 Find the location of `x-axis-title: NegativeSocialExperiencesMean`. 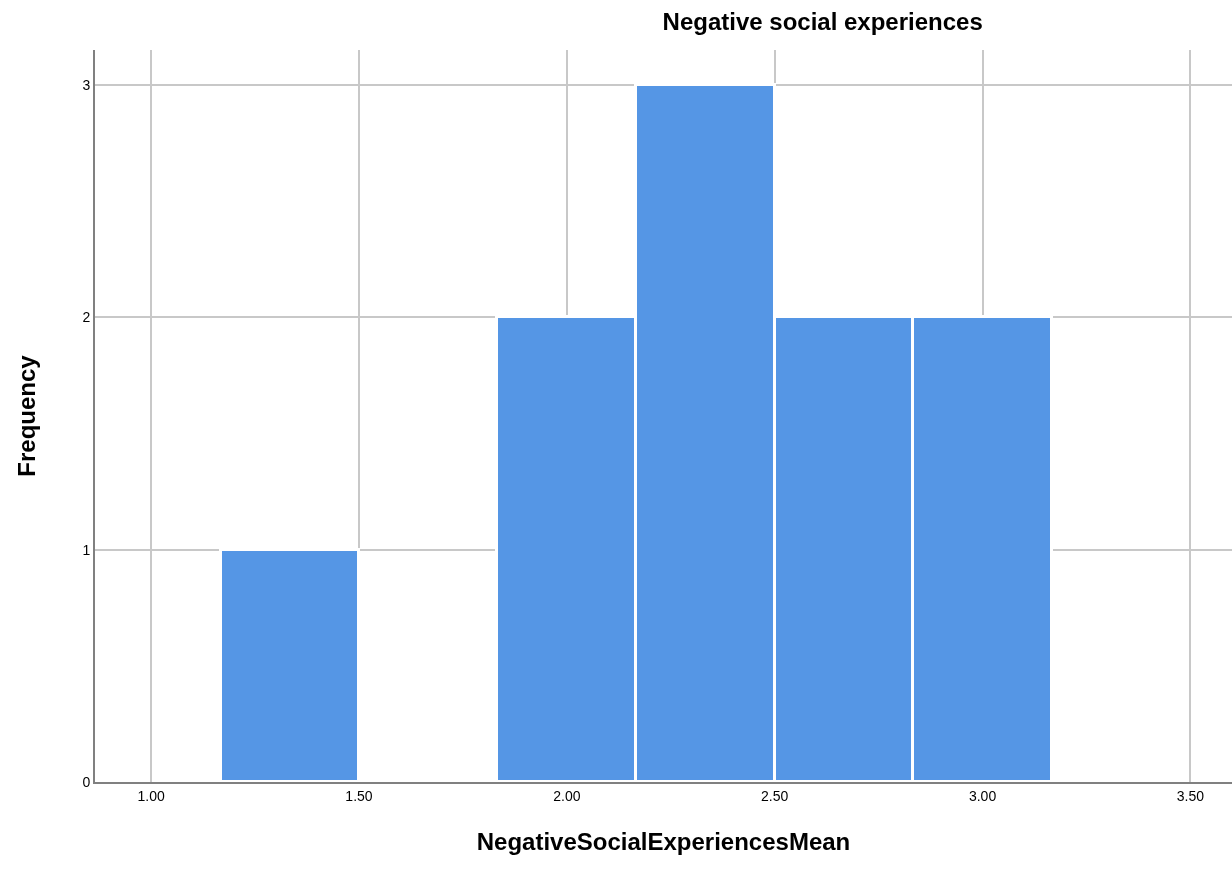

x-axis-title: NegativeSocialExperiencesMean is located at coordinates (663, 841).